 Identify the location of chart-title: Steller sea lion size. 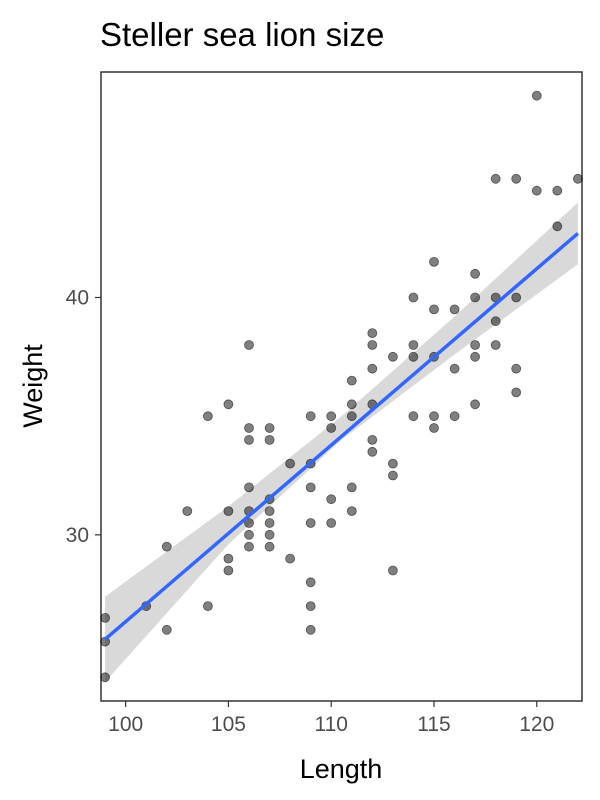
(242, 34).